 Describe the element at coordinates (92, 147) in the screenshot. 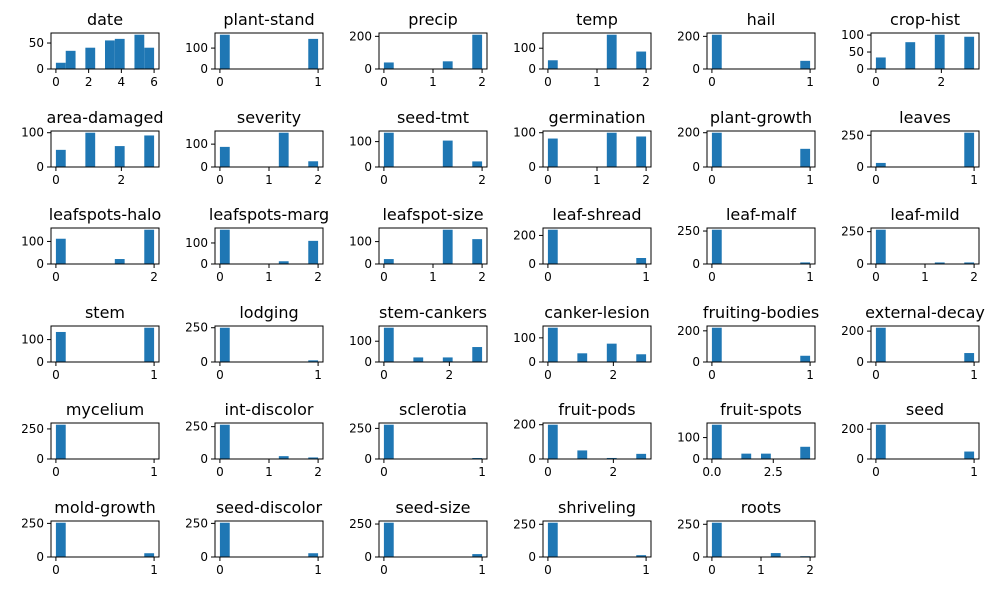

I see `subplot-area-damaged: area-damaged 0 2 0 100` at that location.